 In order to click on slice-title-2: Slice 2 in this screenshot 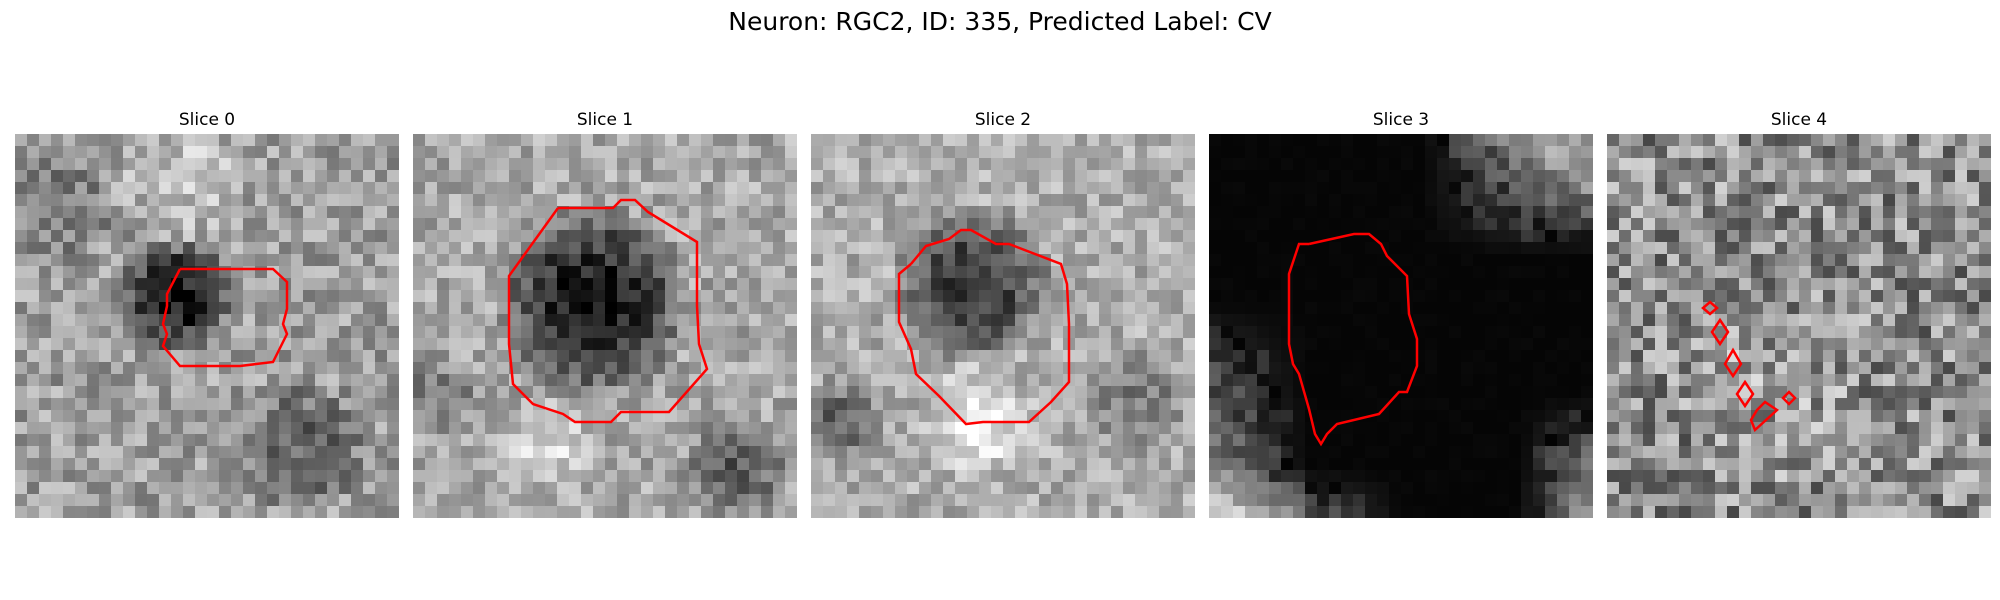, I will do `click(1003, 120)`.